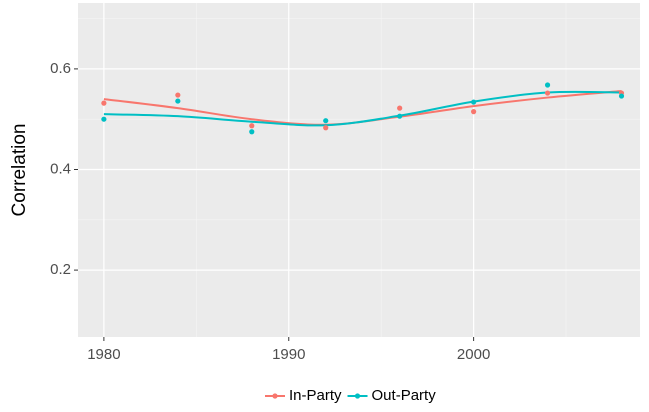  I want to click on smooth-line, so click(362, 108).